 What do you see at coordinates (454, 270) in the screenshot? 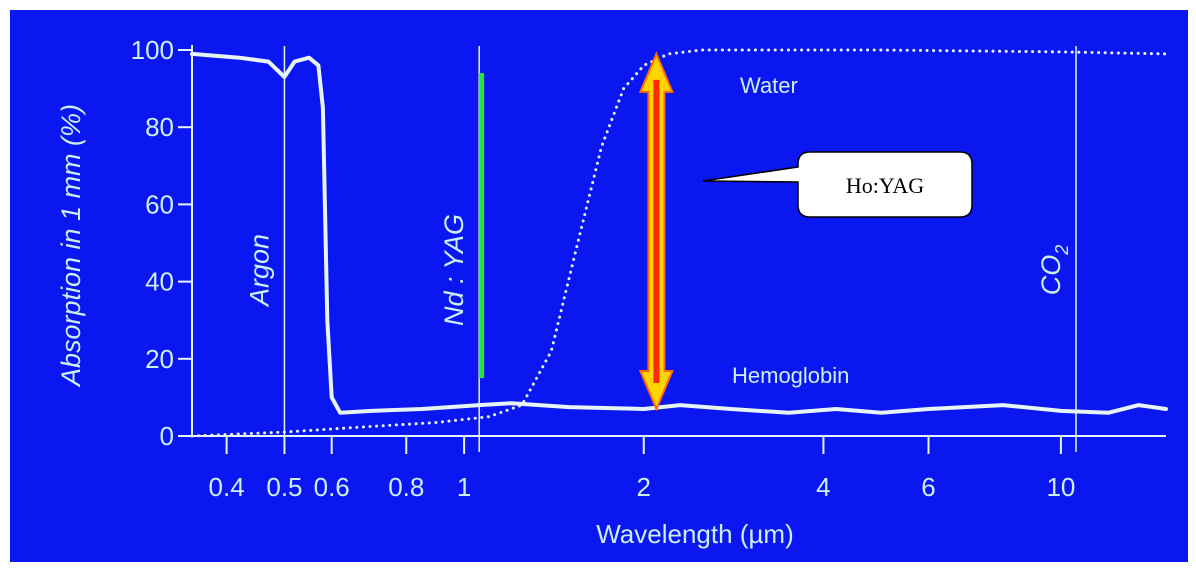
I see `laser-label-nd-yag: Nd : YAG` at bounding box center [454, 270].